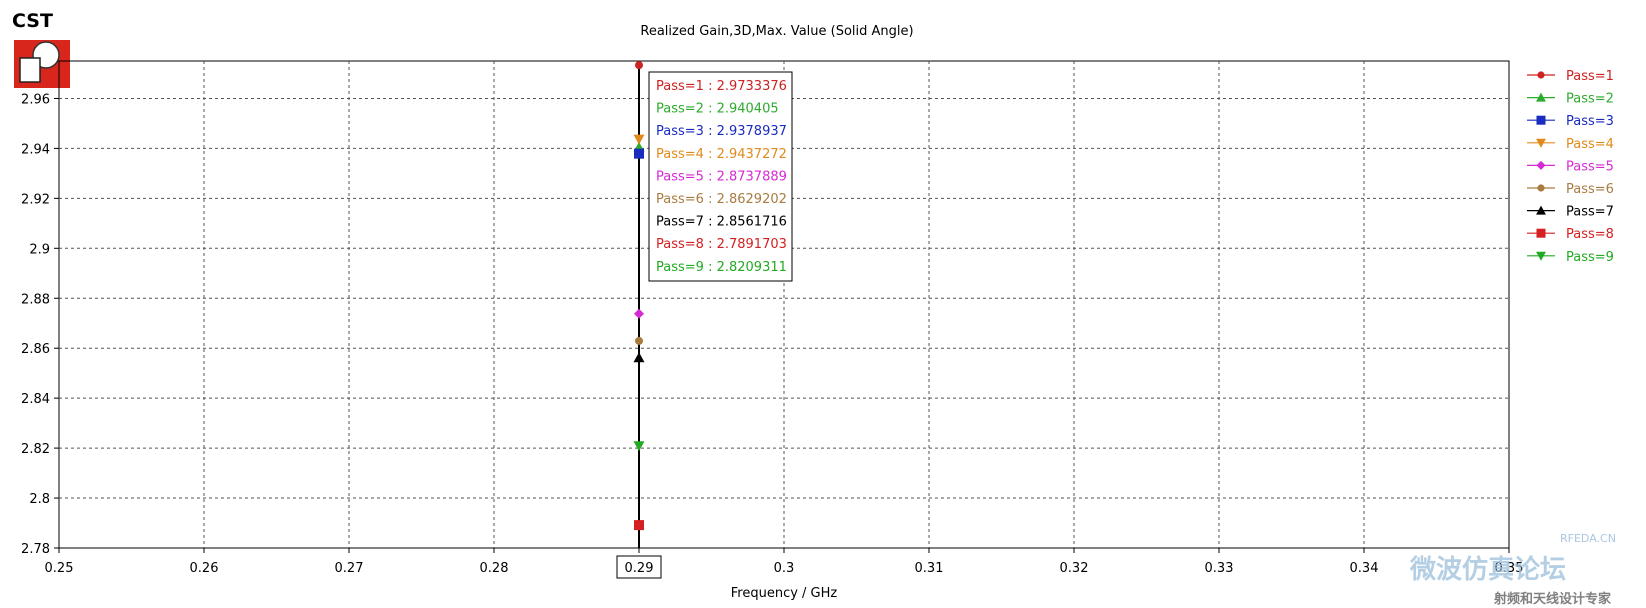 This screenshot has height=608, width=1646. Describe the element at coordinates (1590, 99) in the screenshot. I see `legend-label-pass-2: Pass=2` at that location.